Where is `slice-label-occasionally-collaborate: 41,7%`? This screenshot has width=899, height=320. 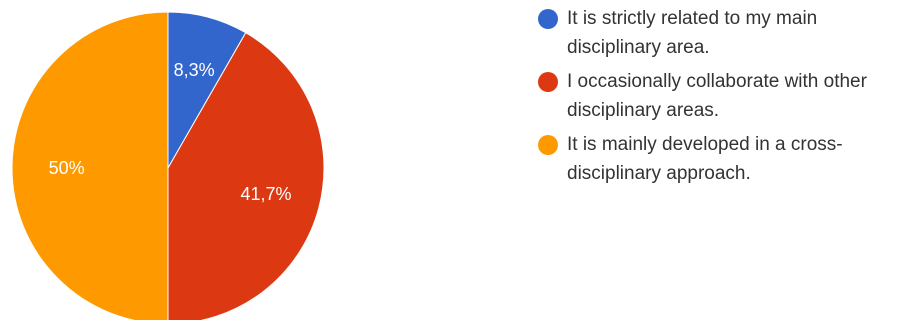
slice-label-occasionally-collaborate: 41,7% is located at coordinates (265, 194).